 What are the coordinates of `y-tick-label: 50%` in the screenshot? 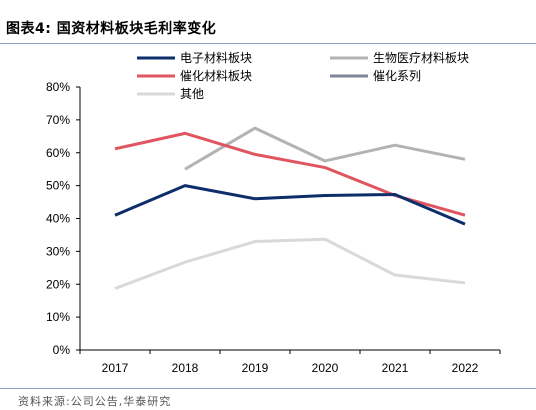 It's located at (58, 186).